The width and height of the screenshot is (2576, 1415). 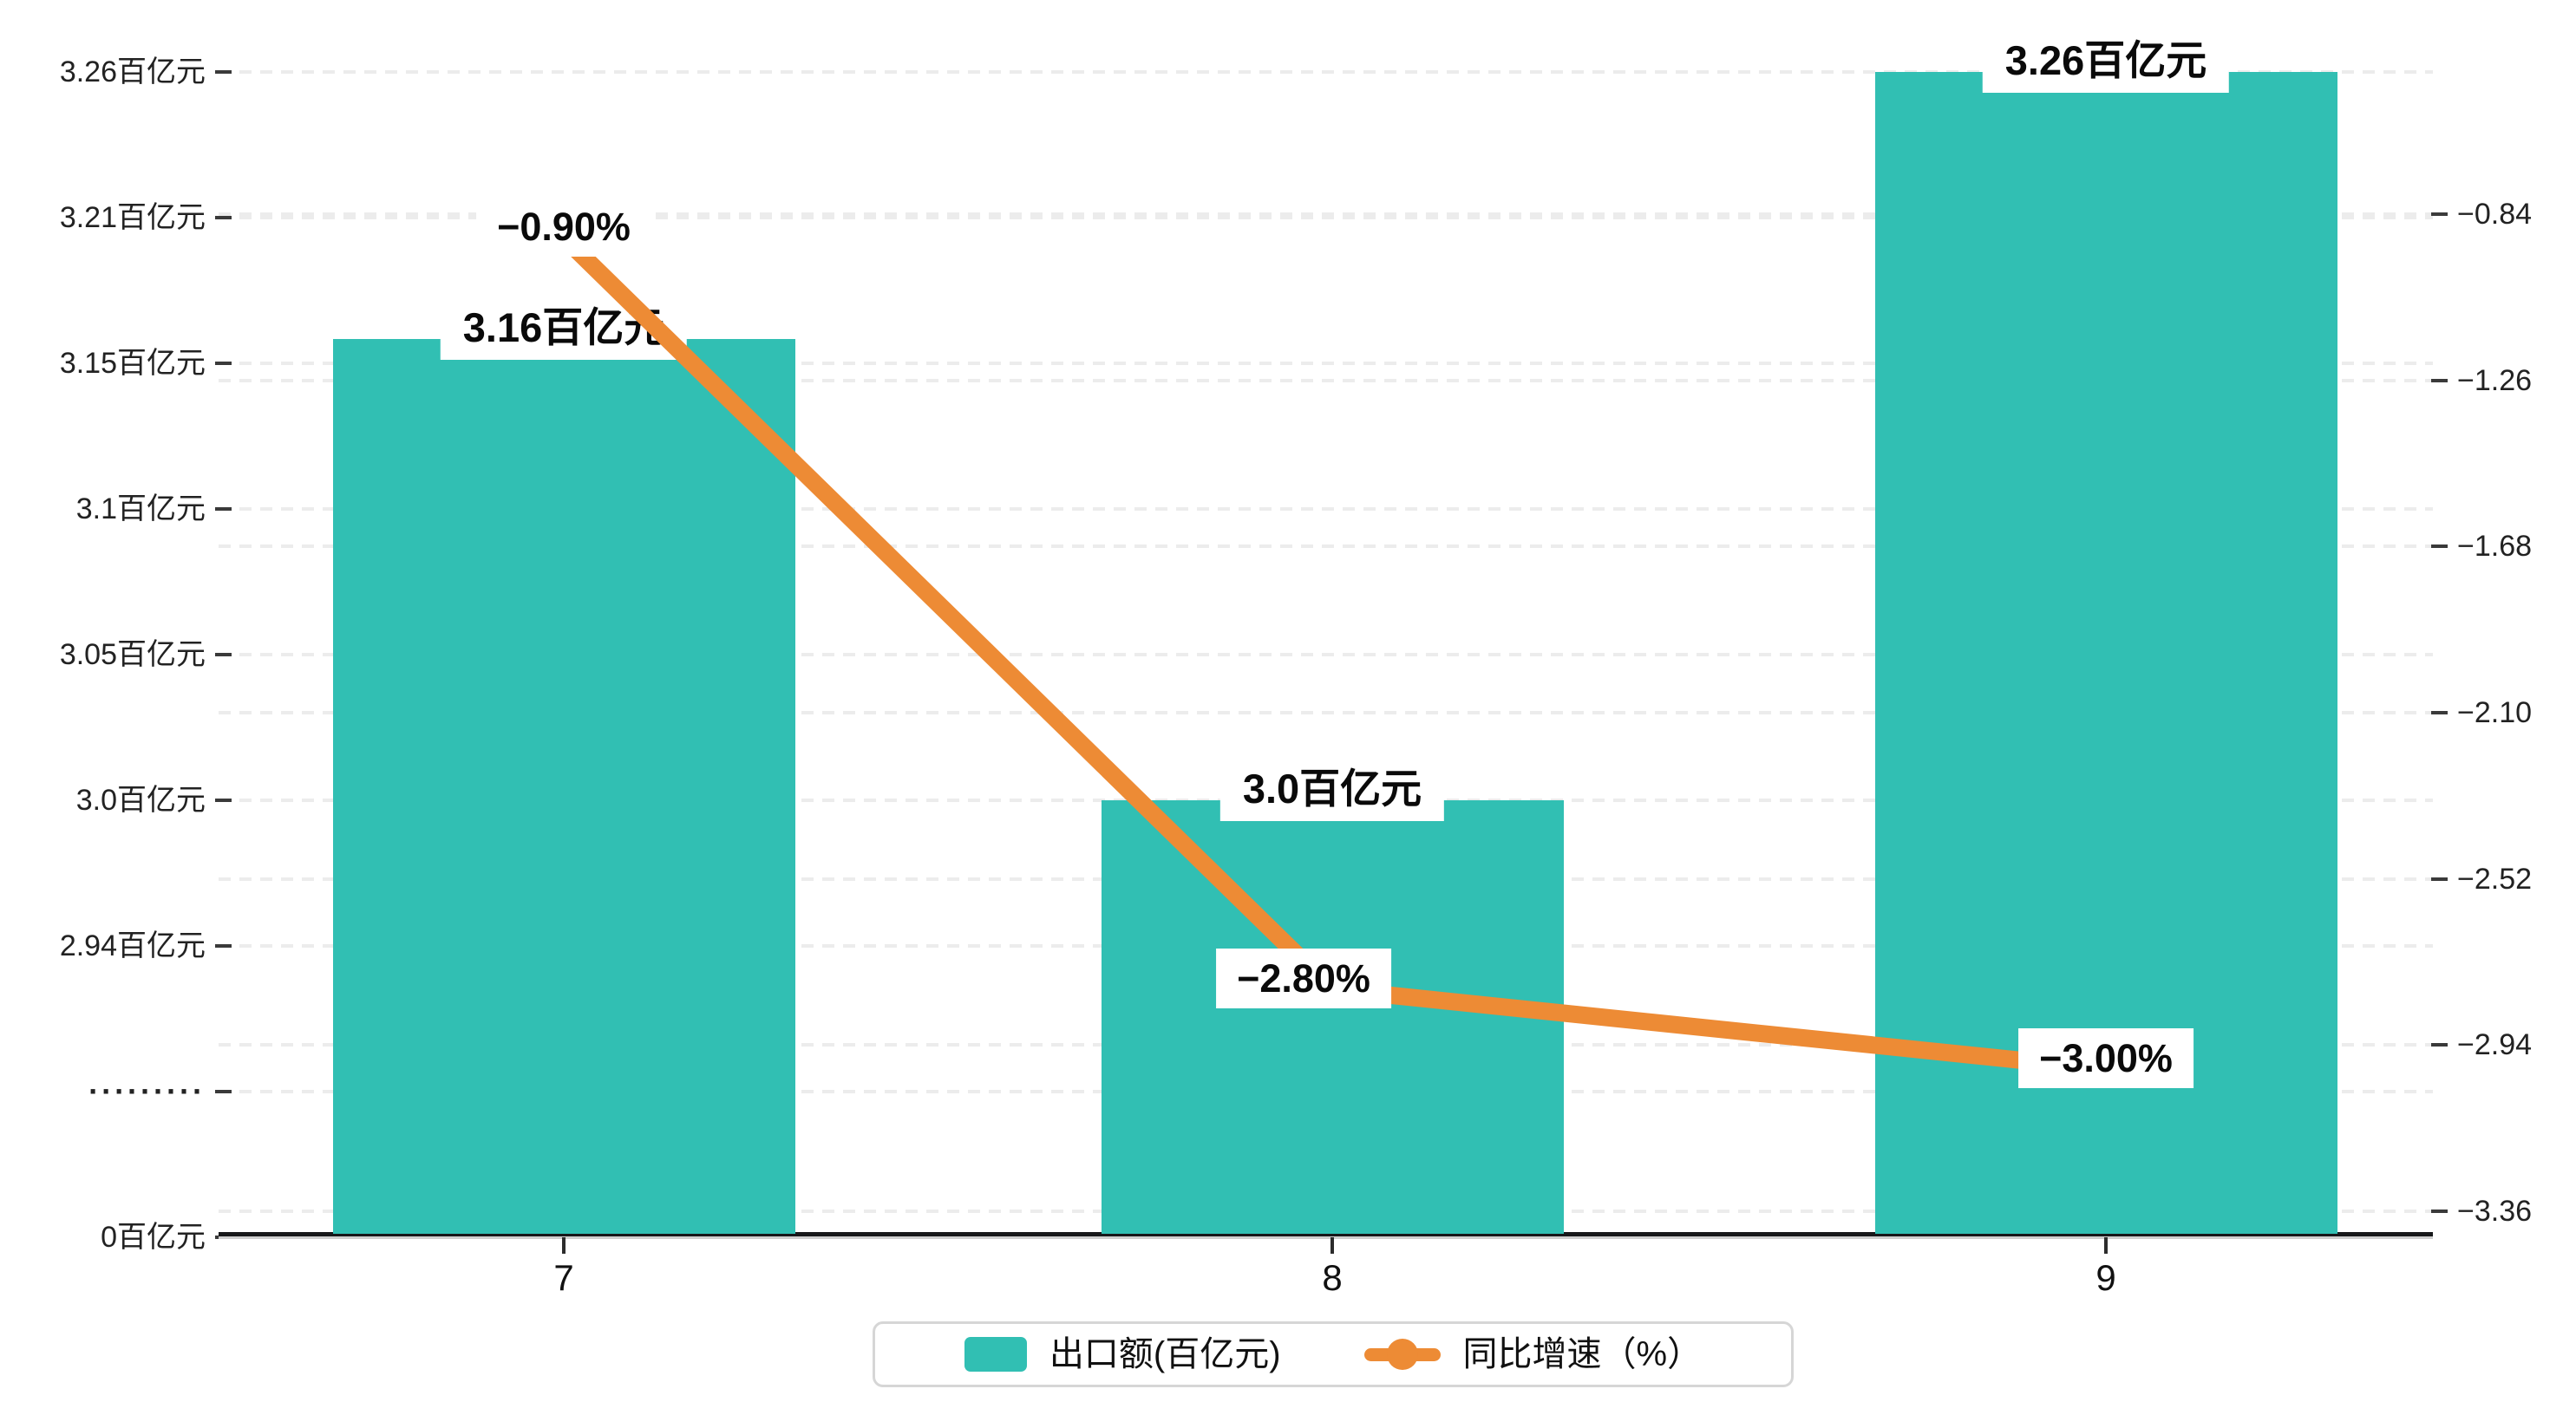 What do you see at coordinates (2495, 1211) in the screenshot?
I see `y-axis-right-tick-label: −3.36` at bounding box center [2495, 1211].